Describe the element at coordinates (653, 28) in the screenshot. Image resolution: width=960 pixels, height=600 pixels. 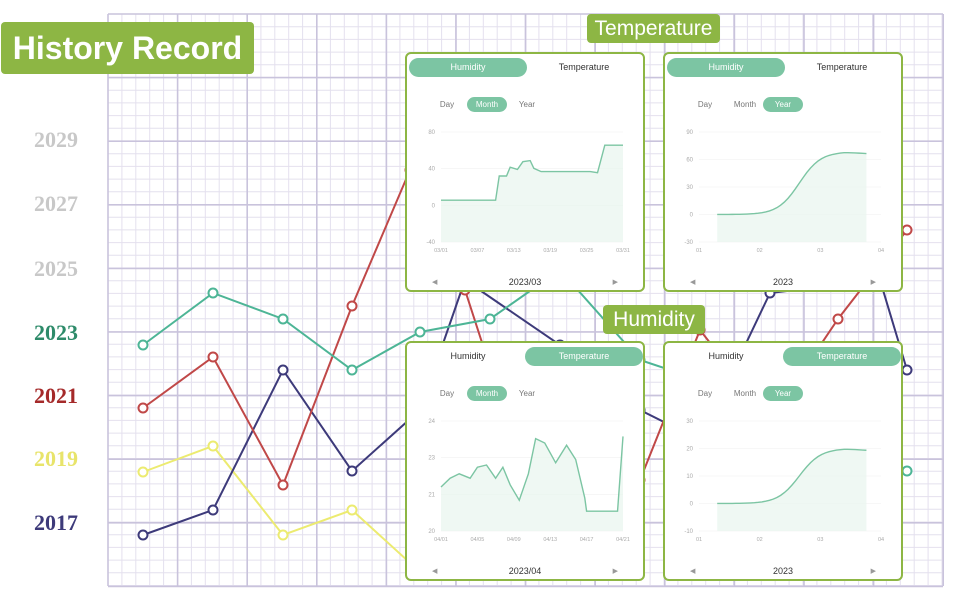
I see `temperature-section-label: Temperature` at that location.